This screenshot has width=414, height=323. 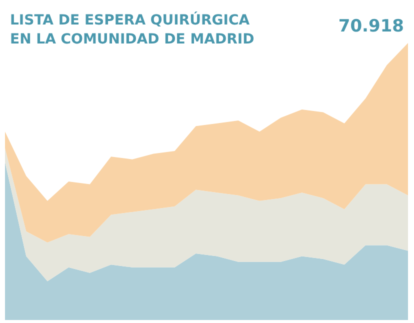 What do you see at coordinates (371, 26) in the screenshot?
I see `text: 70.918` at bounding box center [371, 26].